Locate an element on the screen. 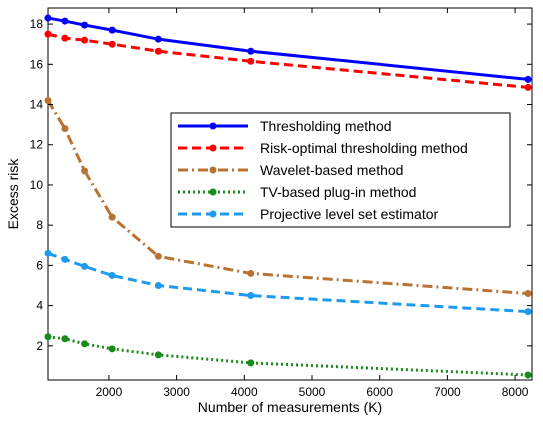  y-tick-label: 16 is located at coordinates (37, 64).